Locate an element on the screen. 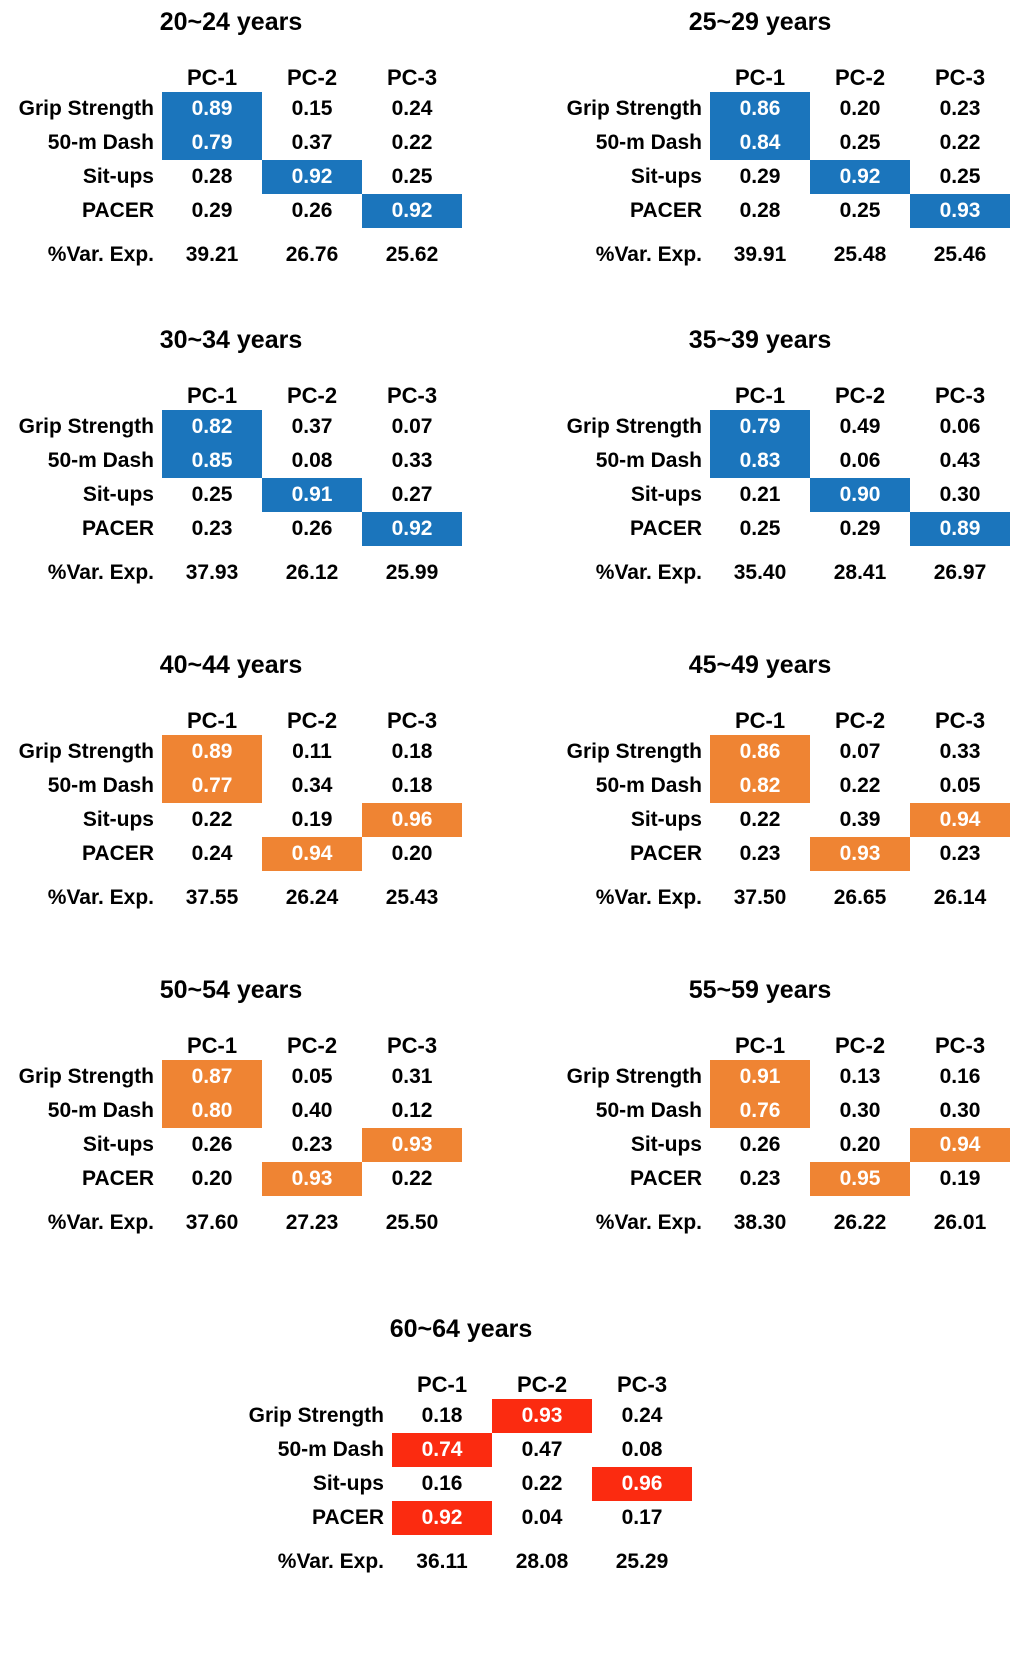 This screenshot has height=1673, width=1020. loading-value: 0.91 is located at coordinates (312, 495).